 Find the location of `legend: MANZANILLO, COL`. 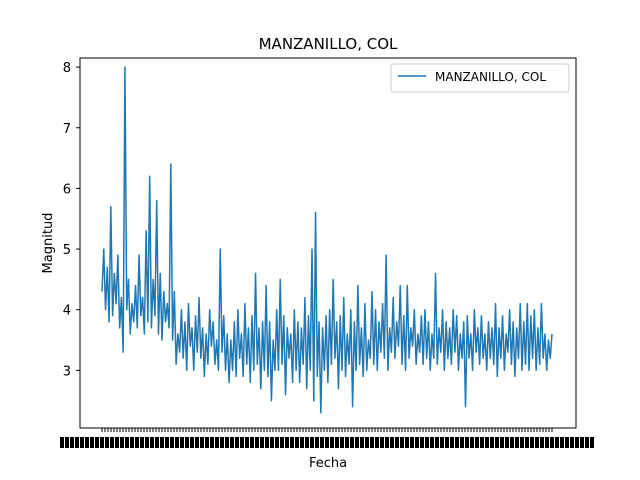

legend: MANZANILLO, COL is located at coordinates (480, 78).